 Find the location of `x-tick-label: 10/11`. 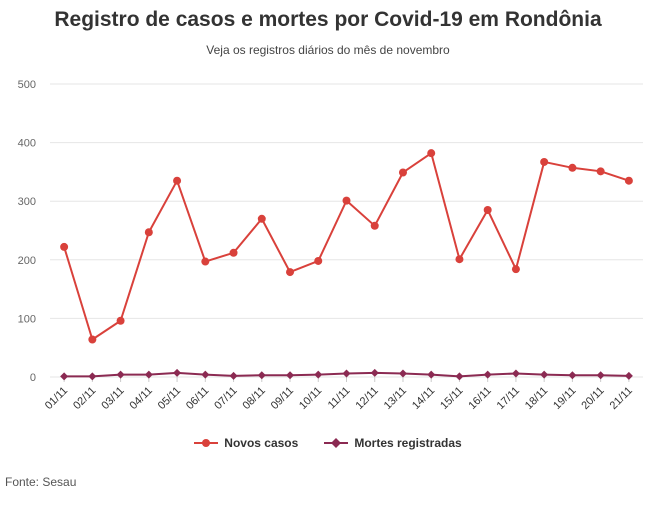

x-tick-label: 10/11 is located at coordinates (310, 398).